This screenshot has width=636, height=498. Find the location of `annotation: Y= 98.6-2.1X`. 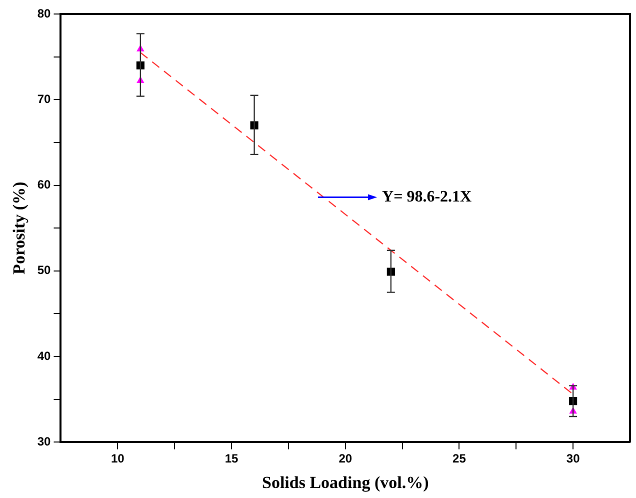

annotation: Y= 98.6-2.1X is located at coordinates (427, 197).